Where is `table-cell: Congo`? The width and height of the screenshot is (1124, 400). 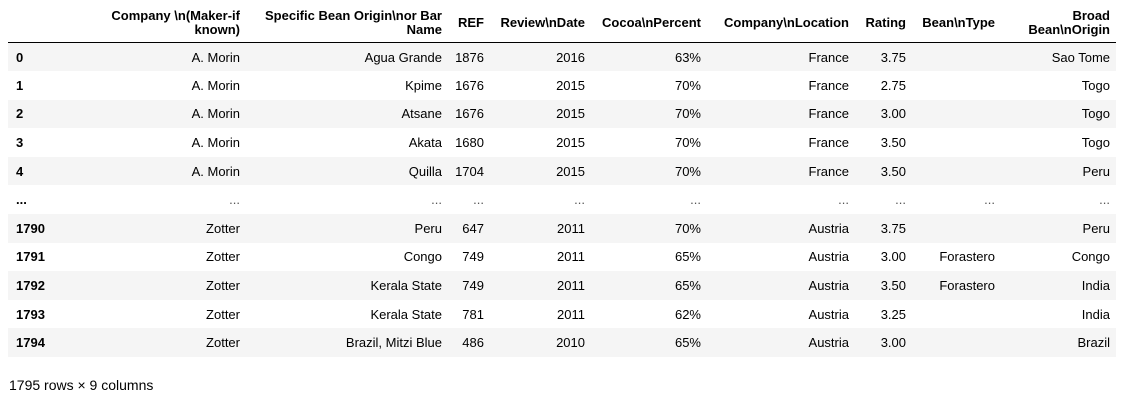 table-cell: Congo is located at coordinates (422, 257).